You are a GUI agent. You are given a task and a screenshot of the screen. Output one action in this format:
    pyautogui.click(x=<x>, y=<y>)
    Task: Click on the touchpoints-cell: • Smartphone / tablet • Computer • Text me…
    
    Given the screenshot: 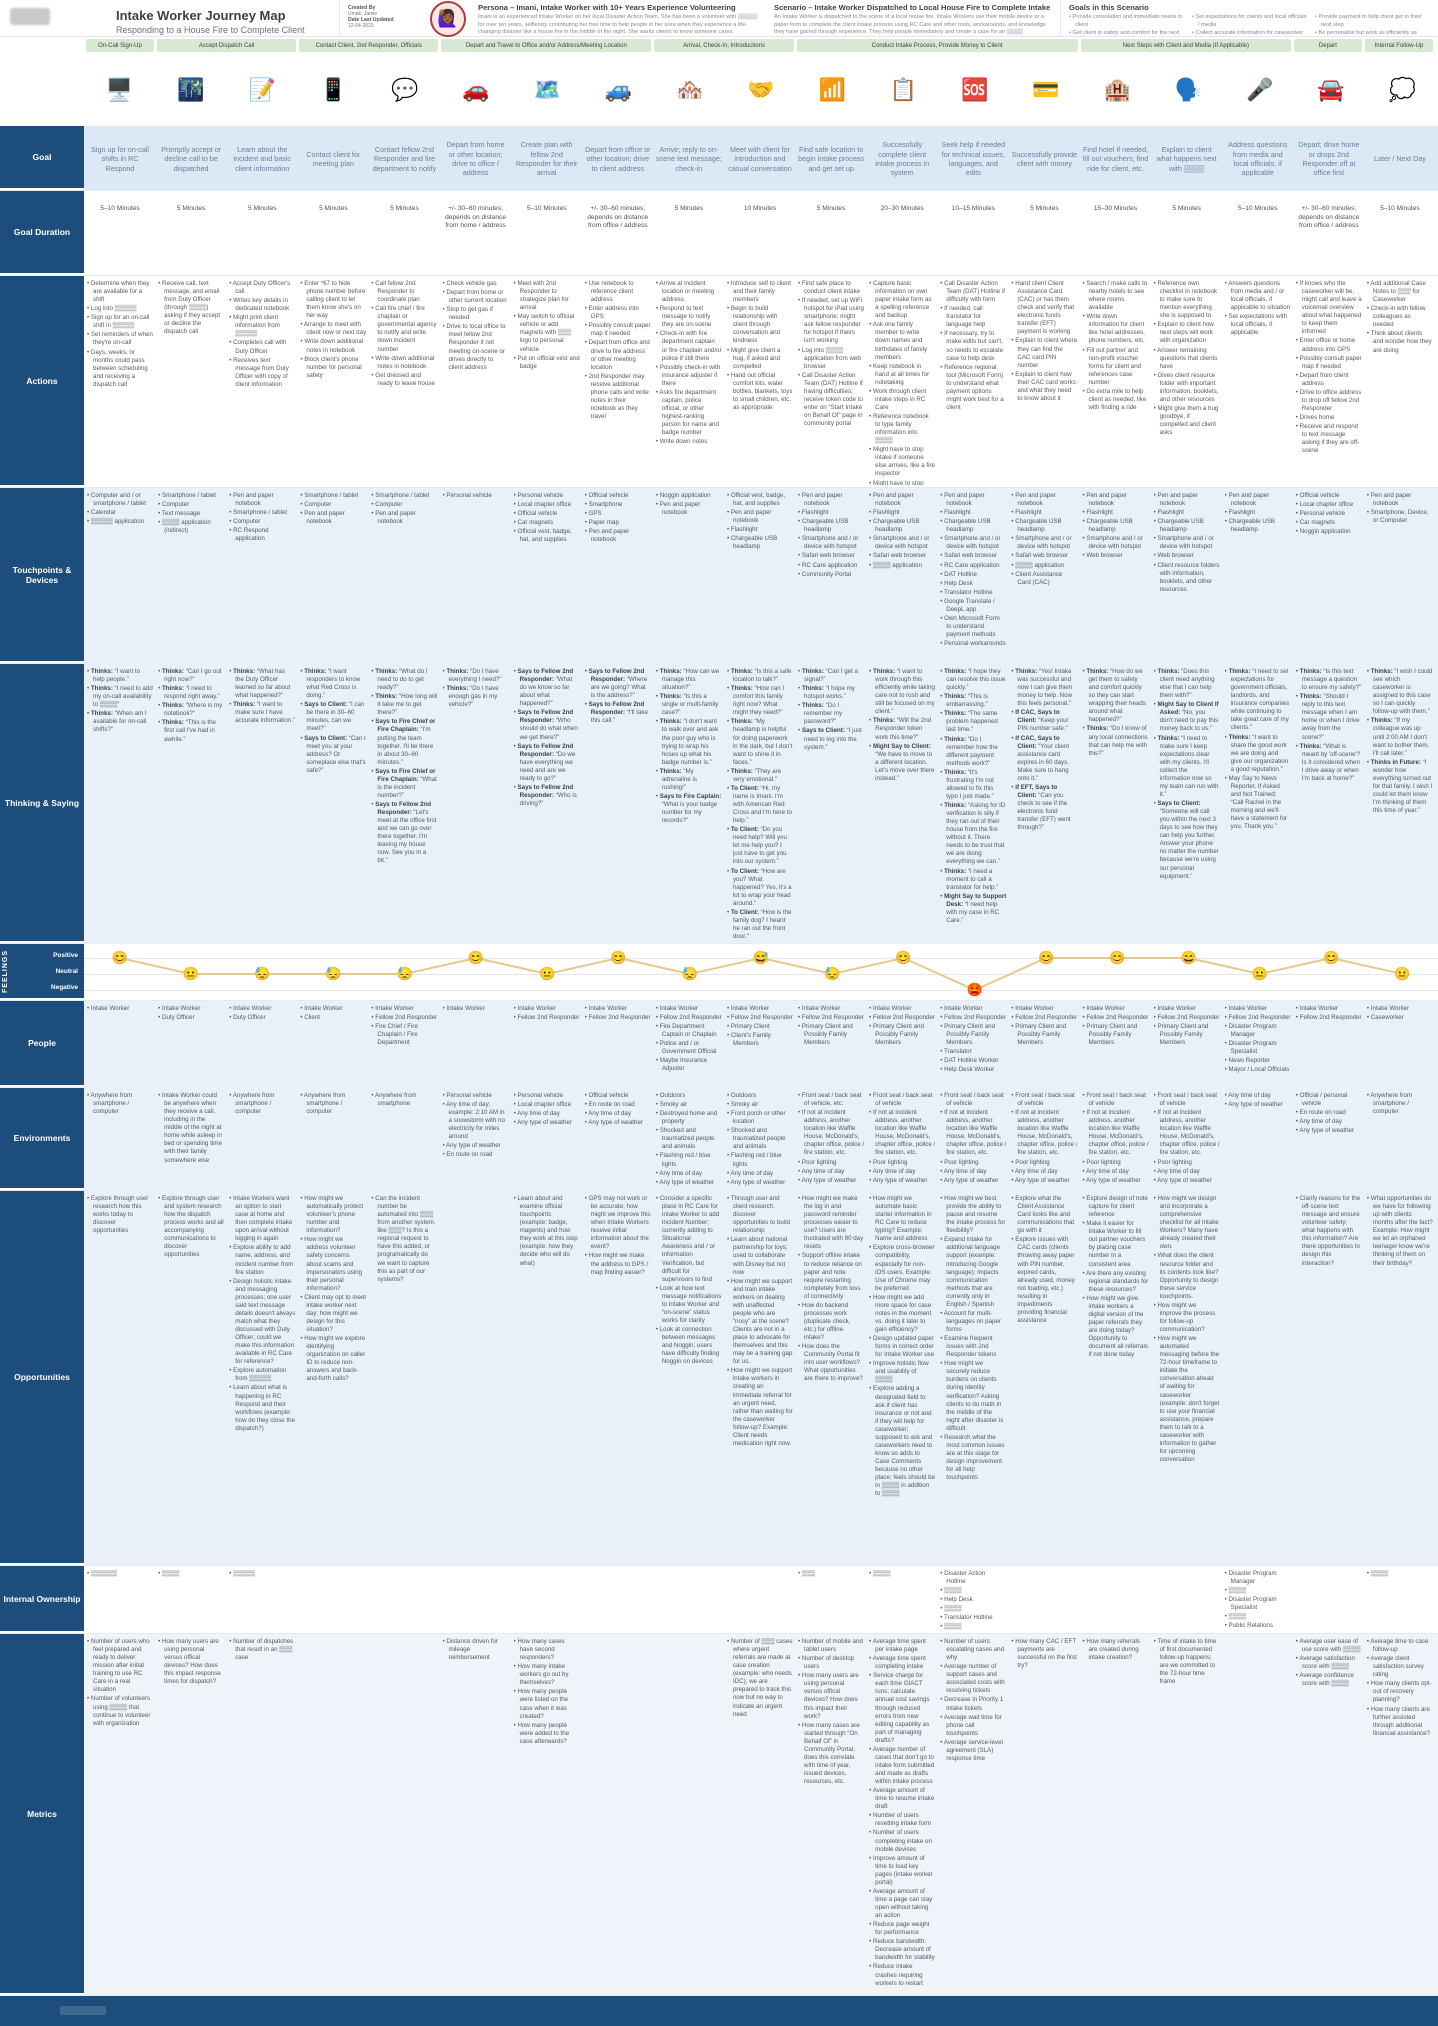 What is the action you would take?
    pyautogui.click(x=191, y=576)
    